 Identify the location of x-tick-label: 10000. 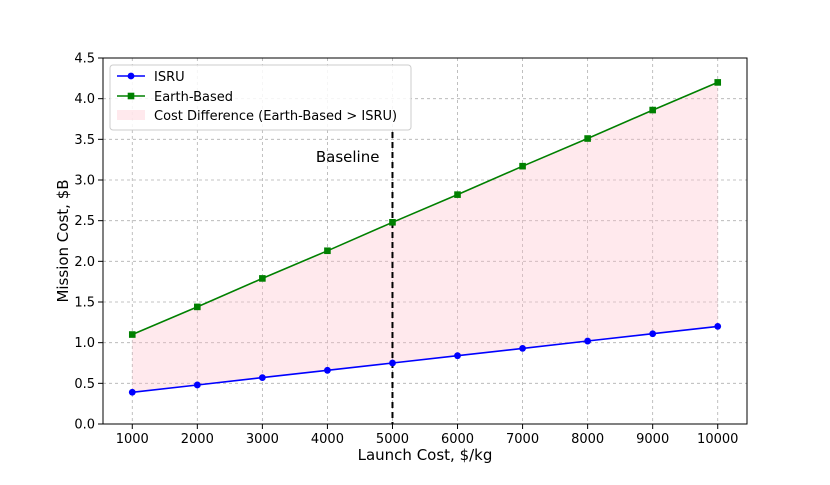
(717, 439).